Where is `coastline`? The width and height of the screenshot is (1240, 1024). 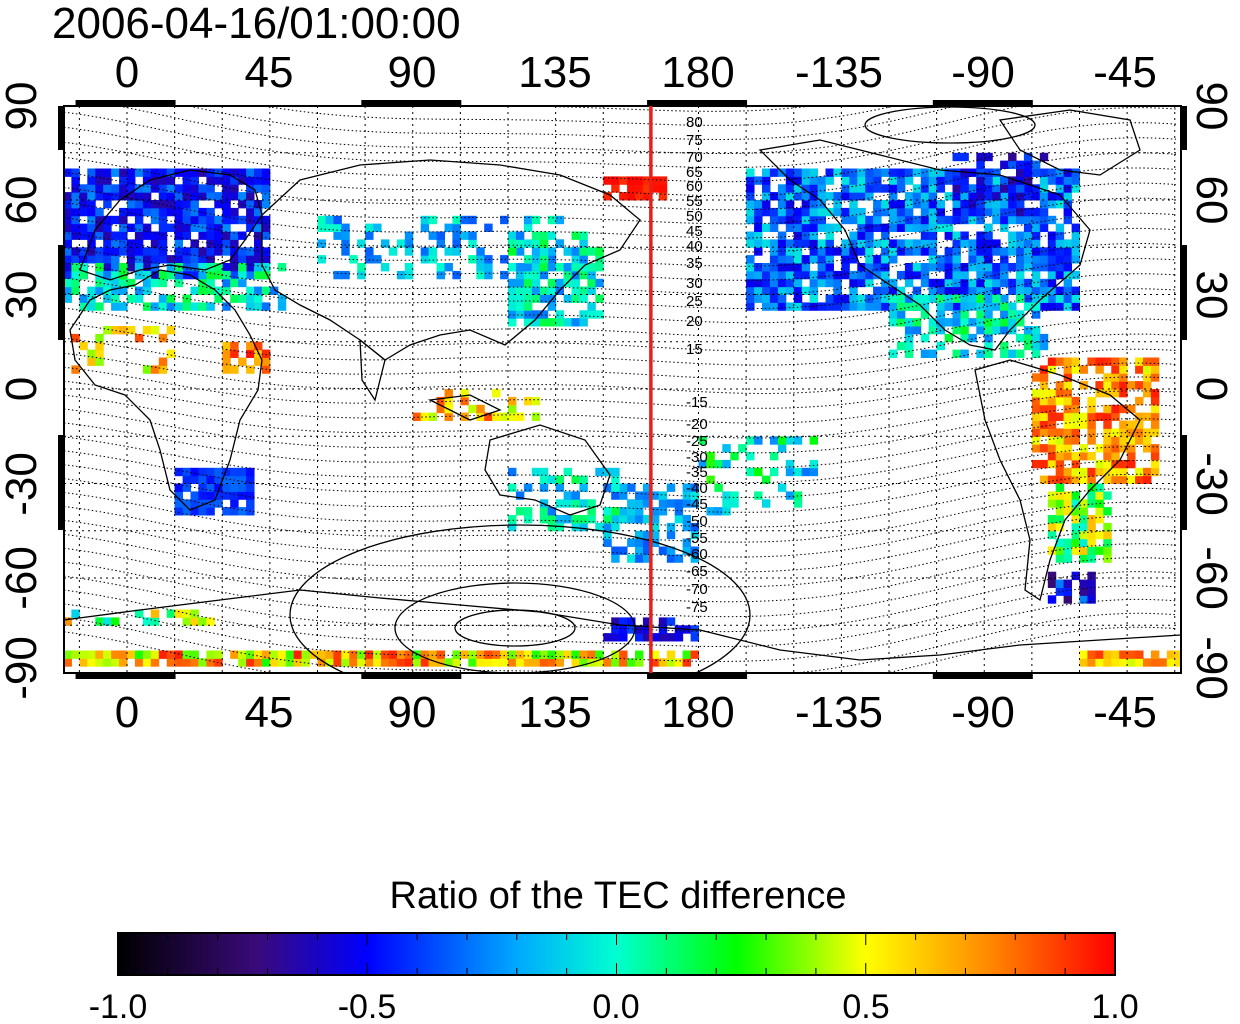 coastline is located at coordinates (1057, 480).